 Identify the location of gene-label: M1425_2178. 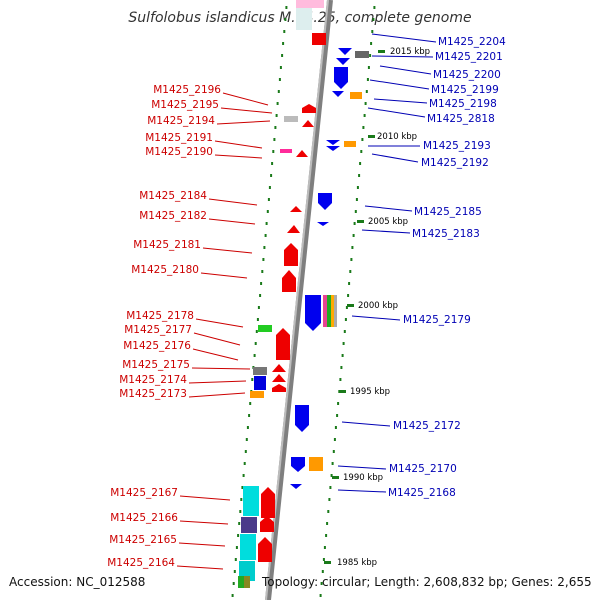
(160, 316).